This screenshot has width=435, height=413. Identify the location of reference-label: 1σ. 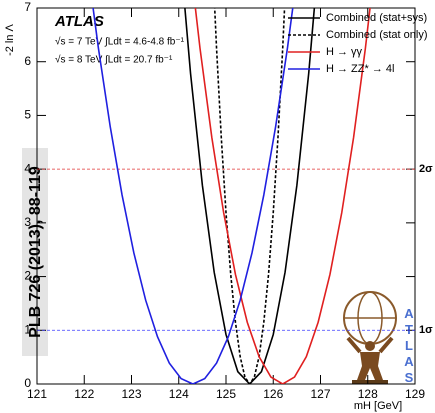
(426, 330).